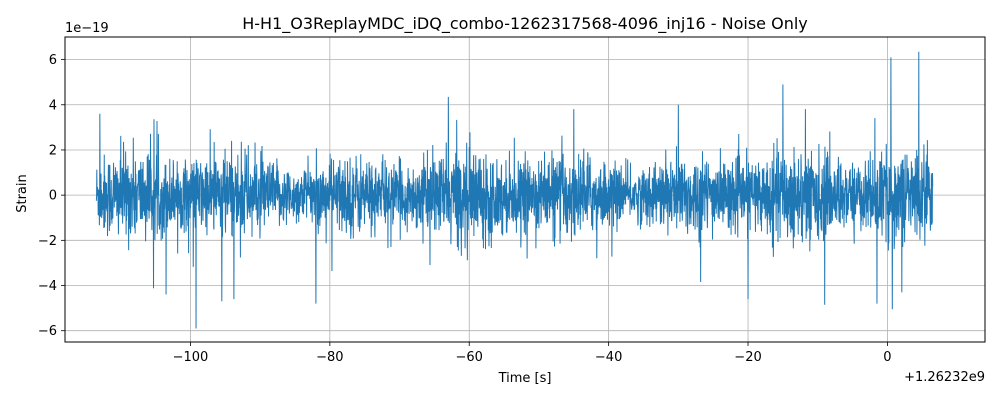  What do you see at coordinates (532, 353) in the screenshot?
I see `x-axis: −100 −80 −60 −40 −20 0` at bounding box center [532, 353].